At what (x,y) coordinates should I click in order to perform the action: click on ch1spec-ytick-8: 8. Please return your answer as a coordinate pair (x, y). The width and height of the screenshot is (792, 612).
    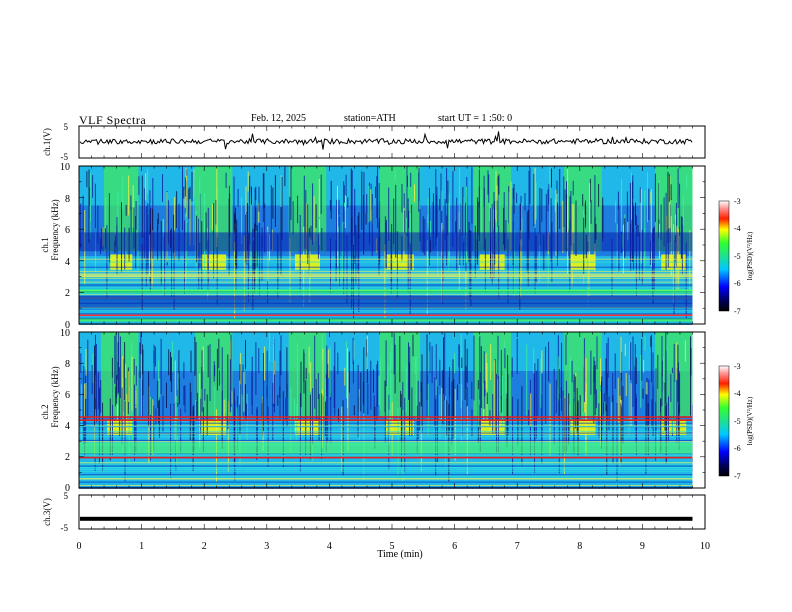
    Looking at the image, I should click on (67, 199).